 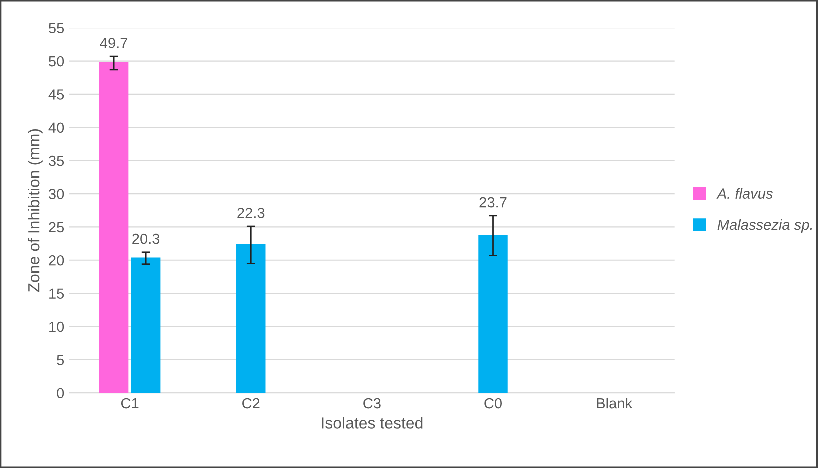 What do you see at coordinates (130, 403) in the screenshot?
I see `x-tick-label: C1` at bounding box center [130, 403].